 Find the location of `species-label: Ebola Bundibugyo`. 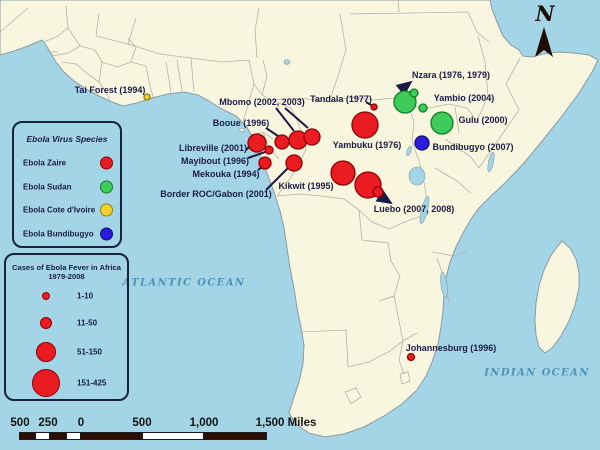

species-label: Ebola Bundibugyo is located at coordinates (58, 234).